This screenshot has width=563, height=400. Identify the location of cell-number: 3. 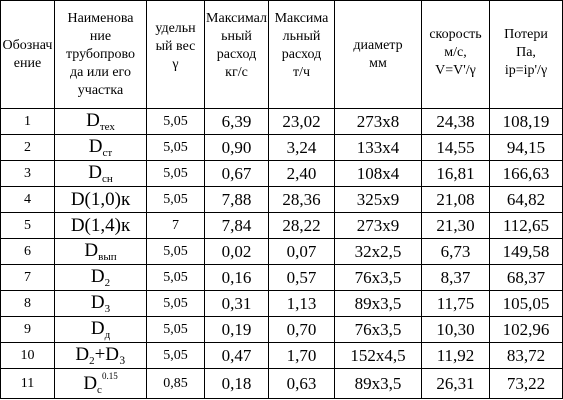
(27, 173).